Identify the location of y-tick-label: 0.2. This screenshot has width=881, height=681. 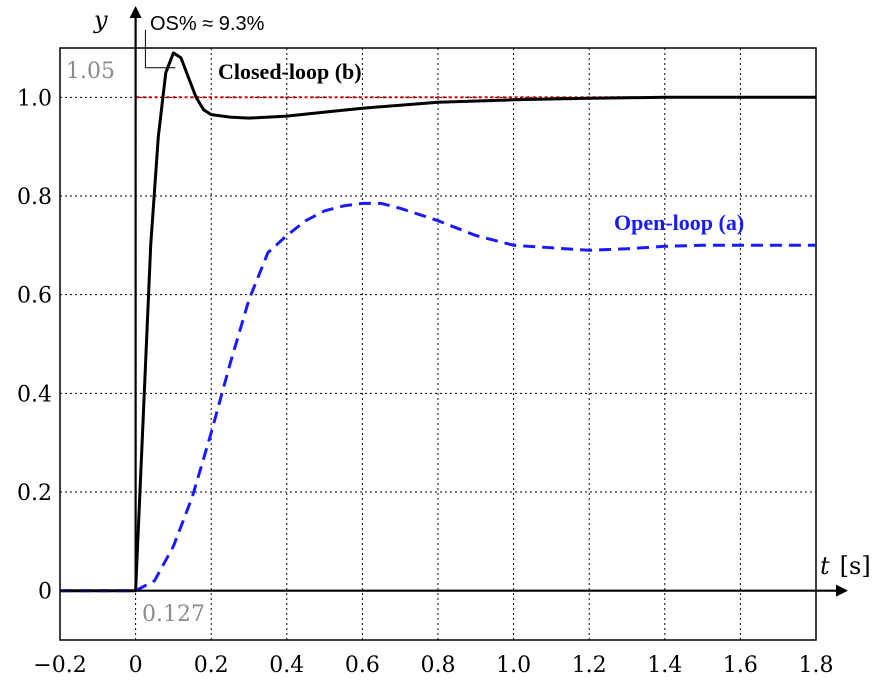
(34, 493).